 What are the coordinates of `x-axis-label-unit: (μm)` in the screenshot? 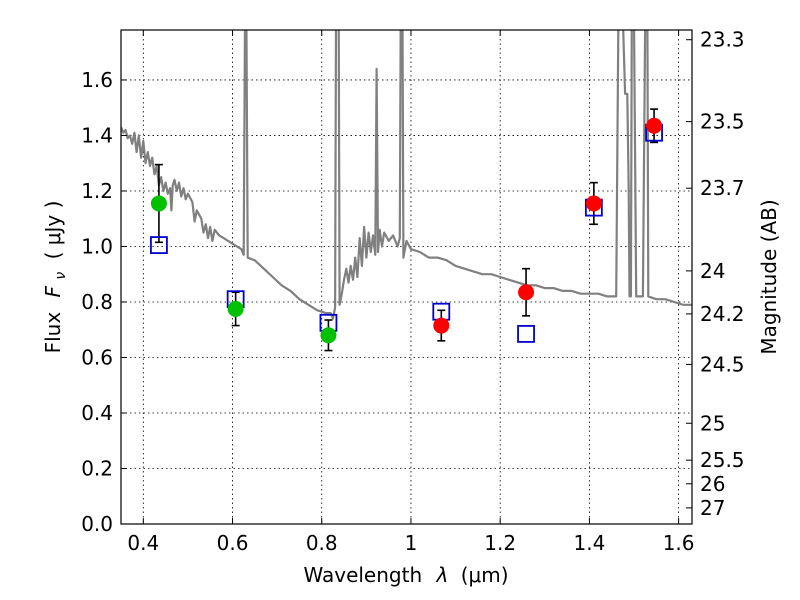 It's located at (485, 575).